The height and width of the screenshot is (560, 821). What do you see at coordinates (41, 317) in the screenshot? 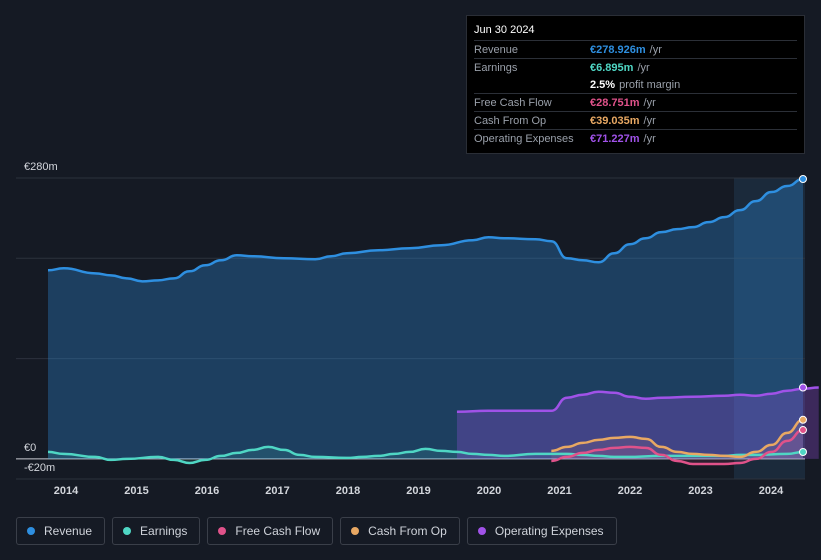
I see `y-axis-labels: €280m €0 -€20m` at bounding box center [41, 317].